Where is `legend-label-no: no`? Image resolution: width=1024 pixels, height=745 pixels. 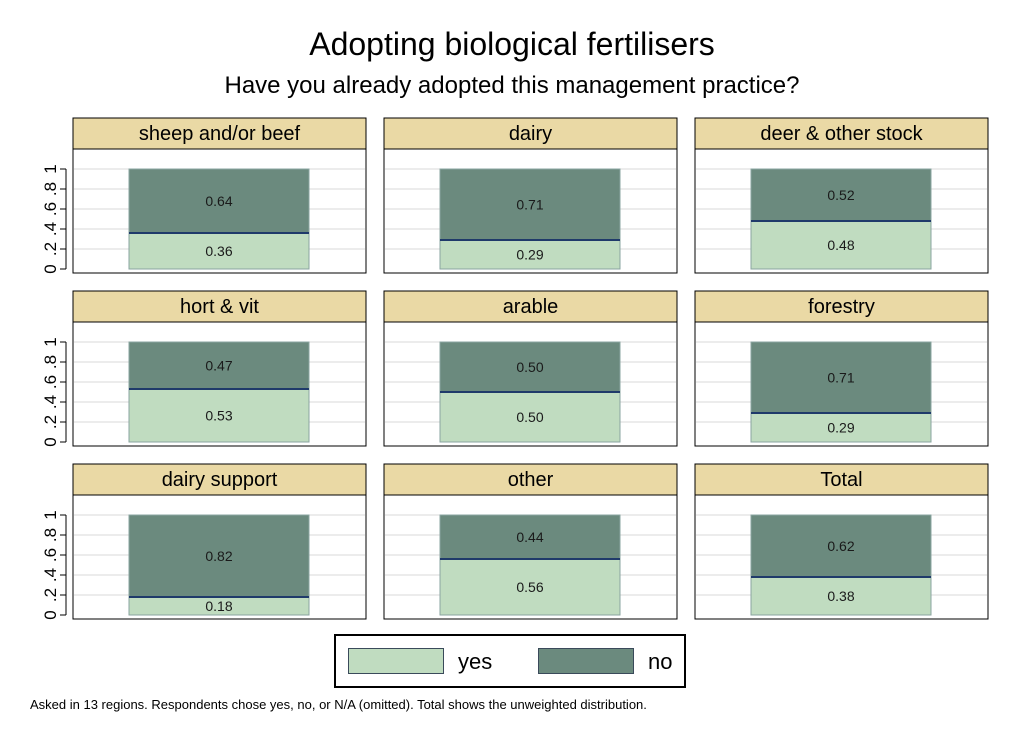 legend-label-no: no is located at coordinates (660, 661).